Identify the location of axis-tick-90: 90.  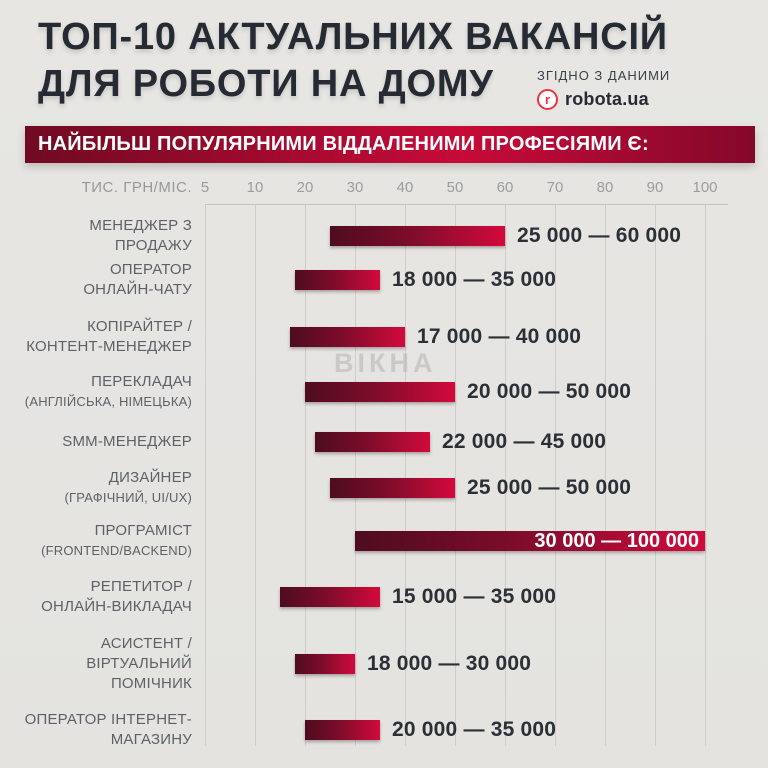
(655, 187).